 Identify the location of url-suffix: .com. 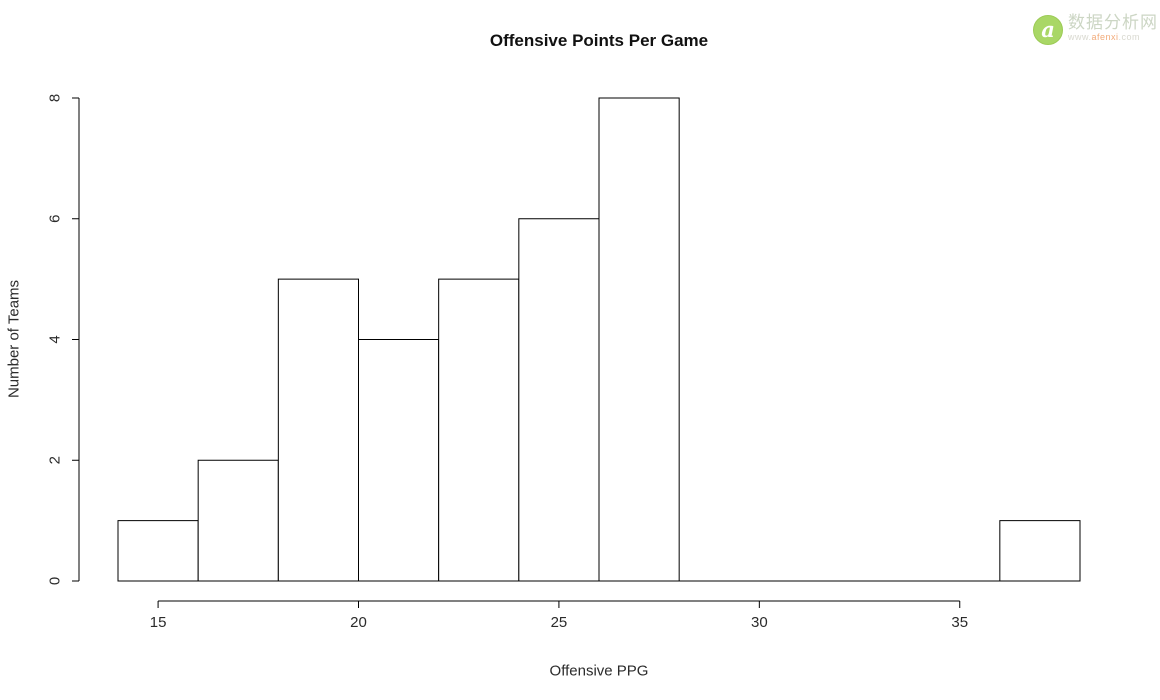
(1129, 37).